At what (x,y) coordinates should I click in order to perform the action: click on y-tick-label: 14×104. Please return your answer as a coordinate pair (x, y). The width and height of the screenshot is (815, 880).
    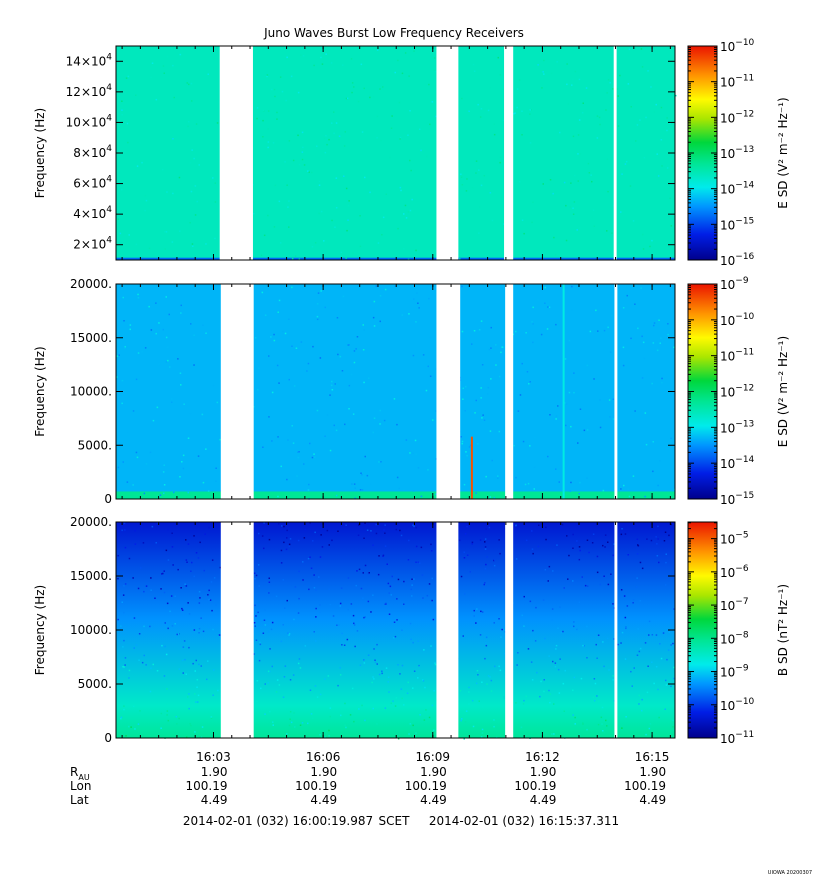
    Looking at the image, I should click on (89, 60).